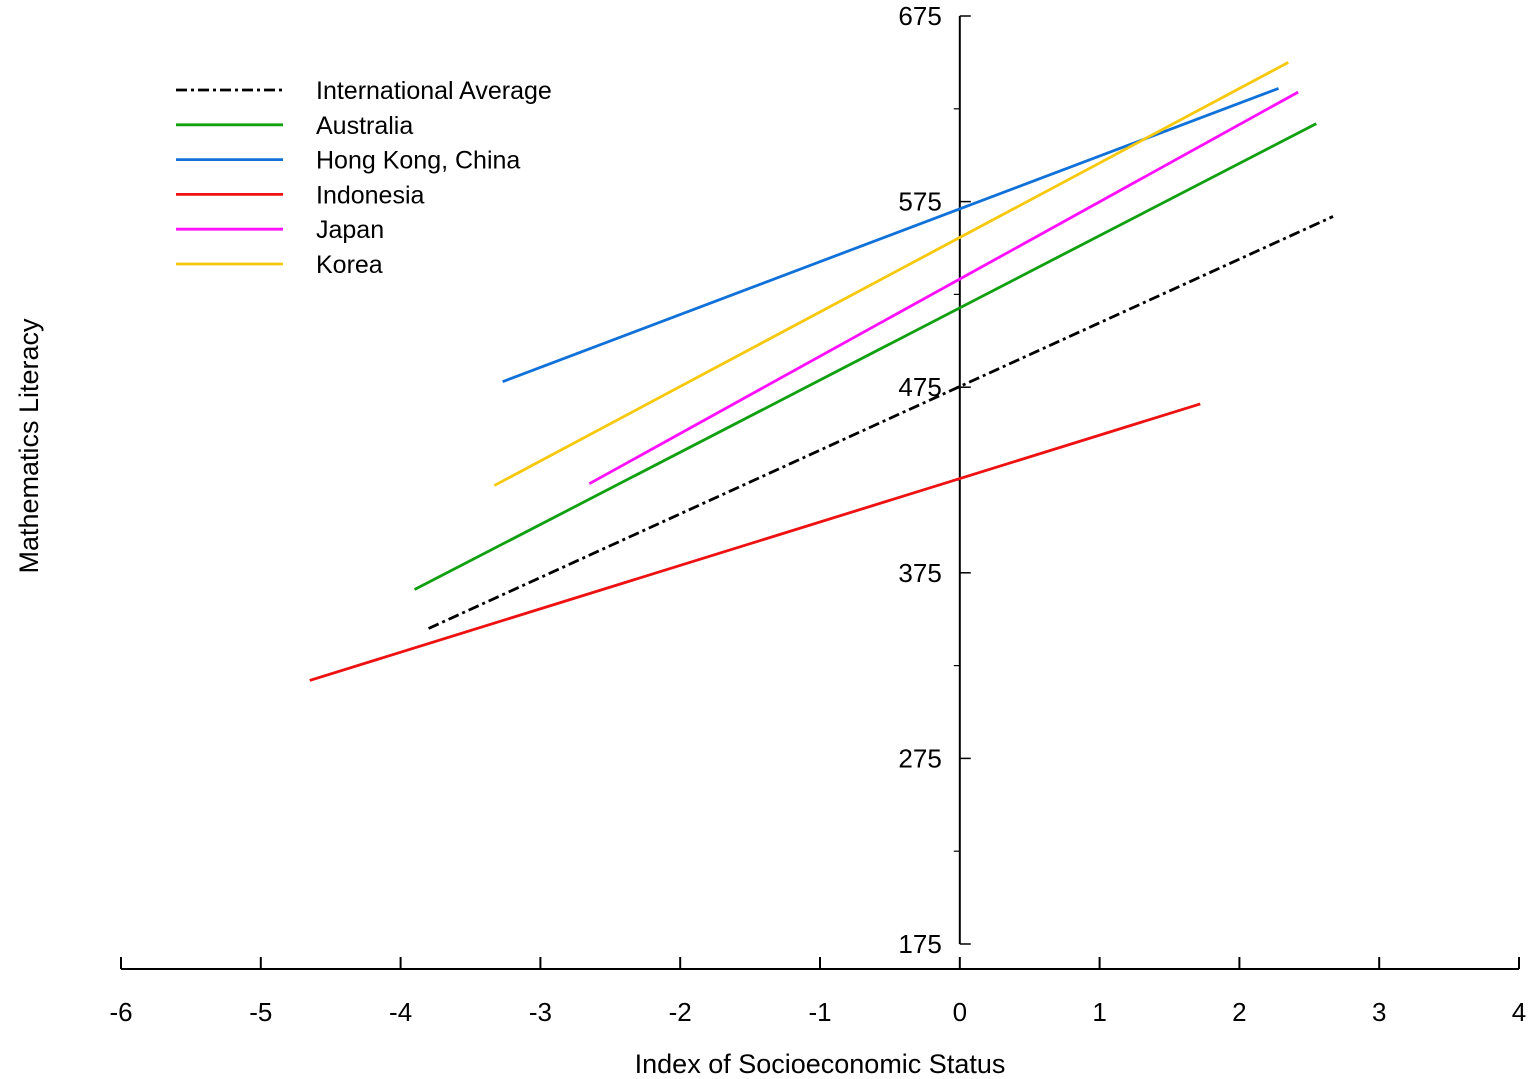  What do you see at coordinates (418, 161) in the screenshot?
I see `legend-label: Hong Kong, China` at bounding box center [418, 161].